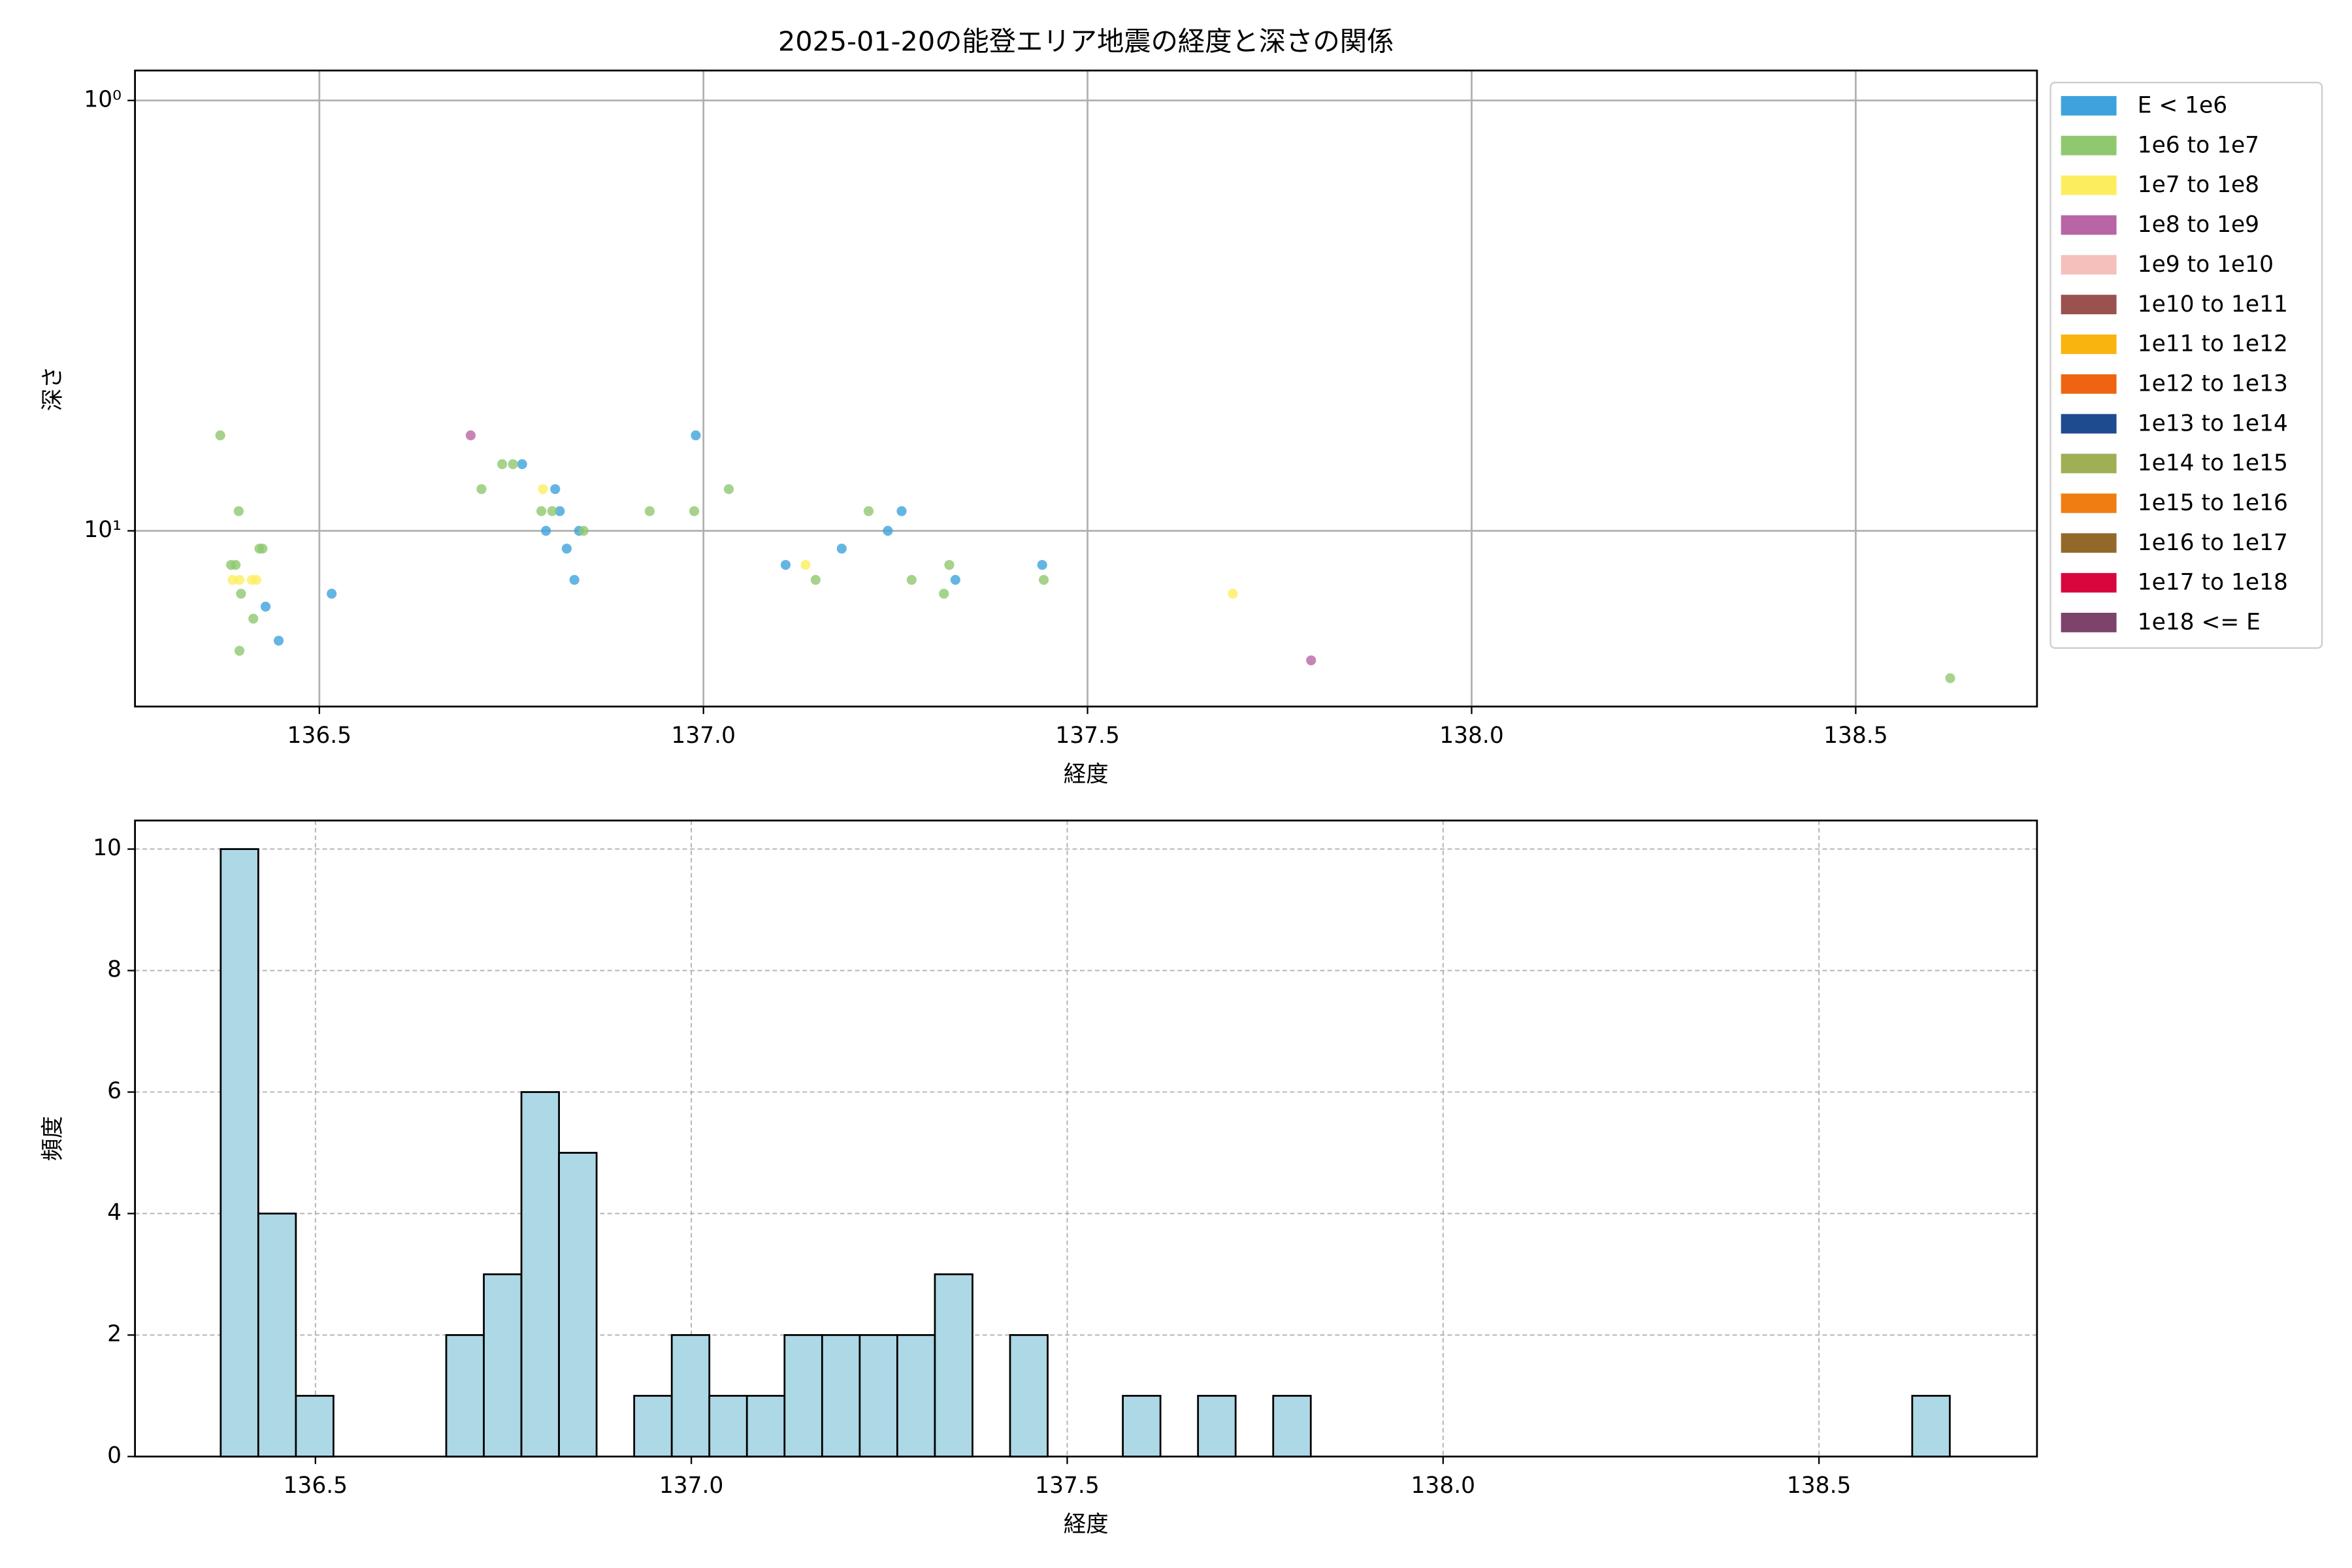 This screenshot has height=1568, width=2352. What do you see at coordinates (2213, 583) in the screenshot?
I see `legend-label: 1e17 to 1e18` at bounding box center [2213, 583].